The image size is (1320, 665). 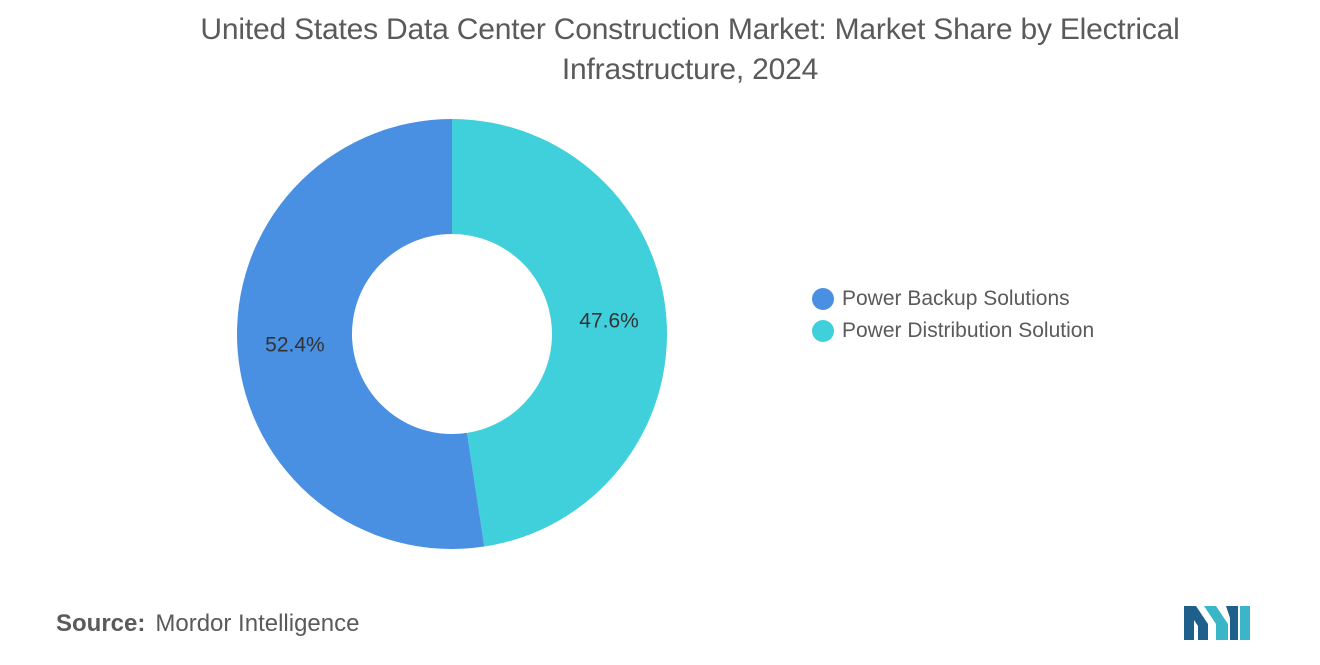 What do you see at coordinates (295, 344) in the screenshot?
I see `data-label-power-backup: 52.4%` at bounding box center [295, 344].